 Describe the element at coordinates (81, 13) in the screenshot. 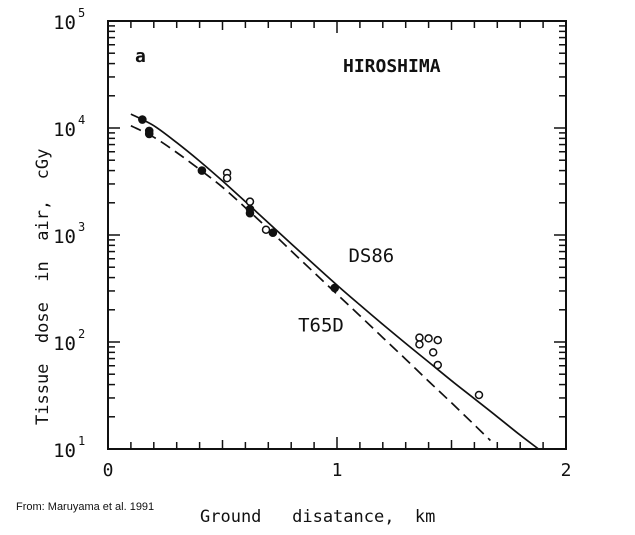

I see `y-tick-exponent: 5` at that location.